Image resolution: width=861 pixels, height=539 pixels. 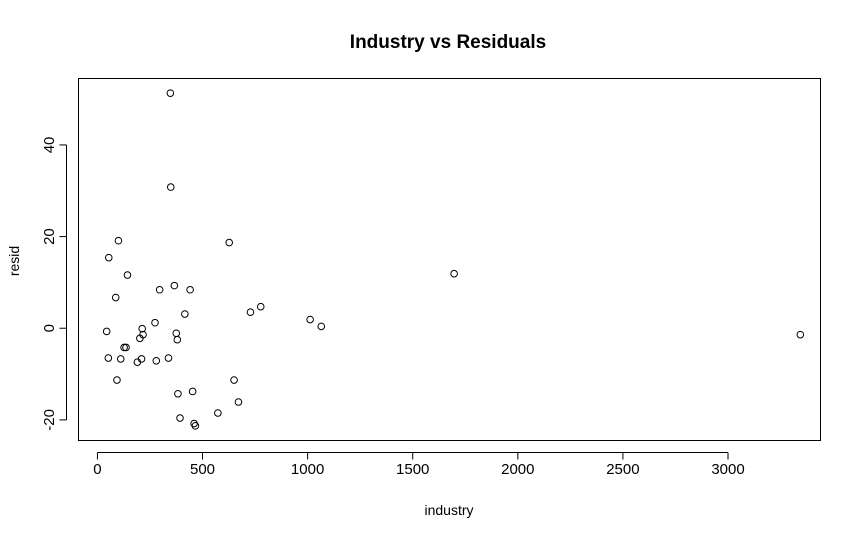 What do you see at coordinates (49, 420) in the screenshot?
I see `y-tick-label: -20` at bounding box center [49, 420].